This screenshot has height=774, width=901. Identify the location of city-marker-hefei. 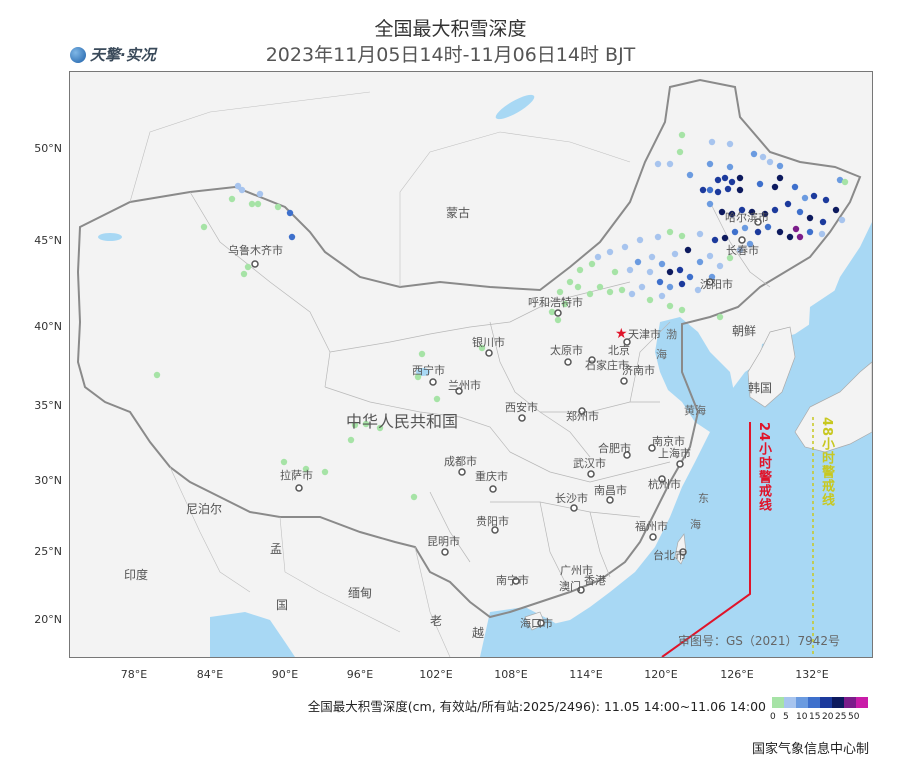
(627, 455).